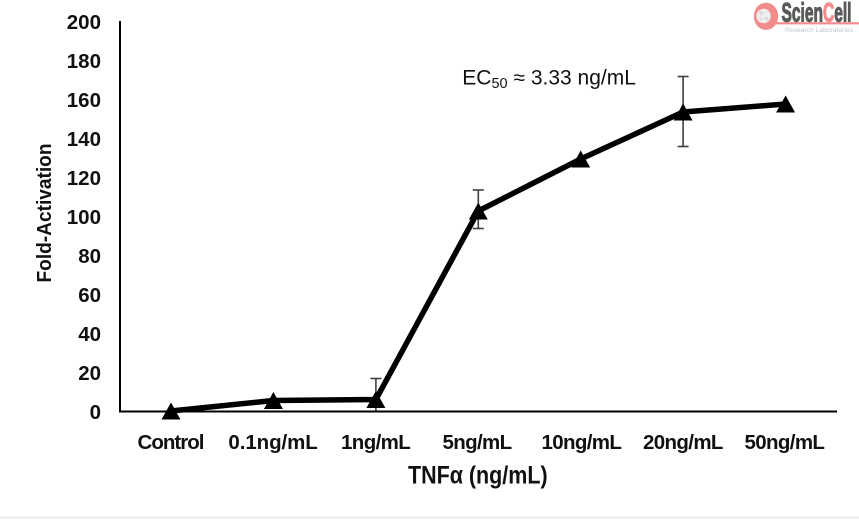 Image resolution: width=859 pixels, height=521 pixels. I want to click on svg-text: 20ng/mL, so click(683, 442).